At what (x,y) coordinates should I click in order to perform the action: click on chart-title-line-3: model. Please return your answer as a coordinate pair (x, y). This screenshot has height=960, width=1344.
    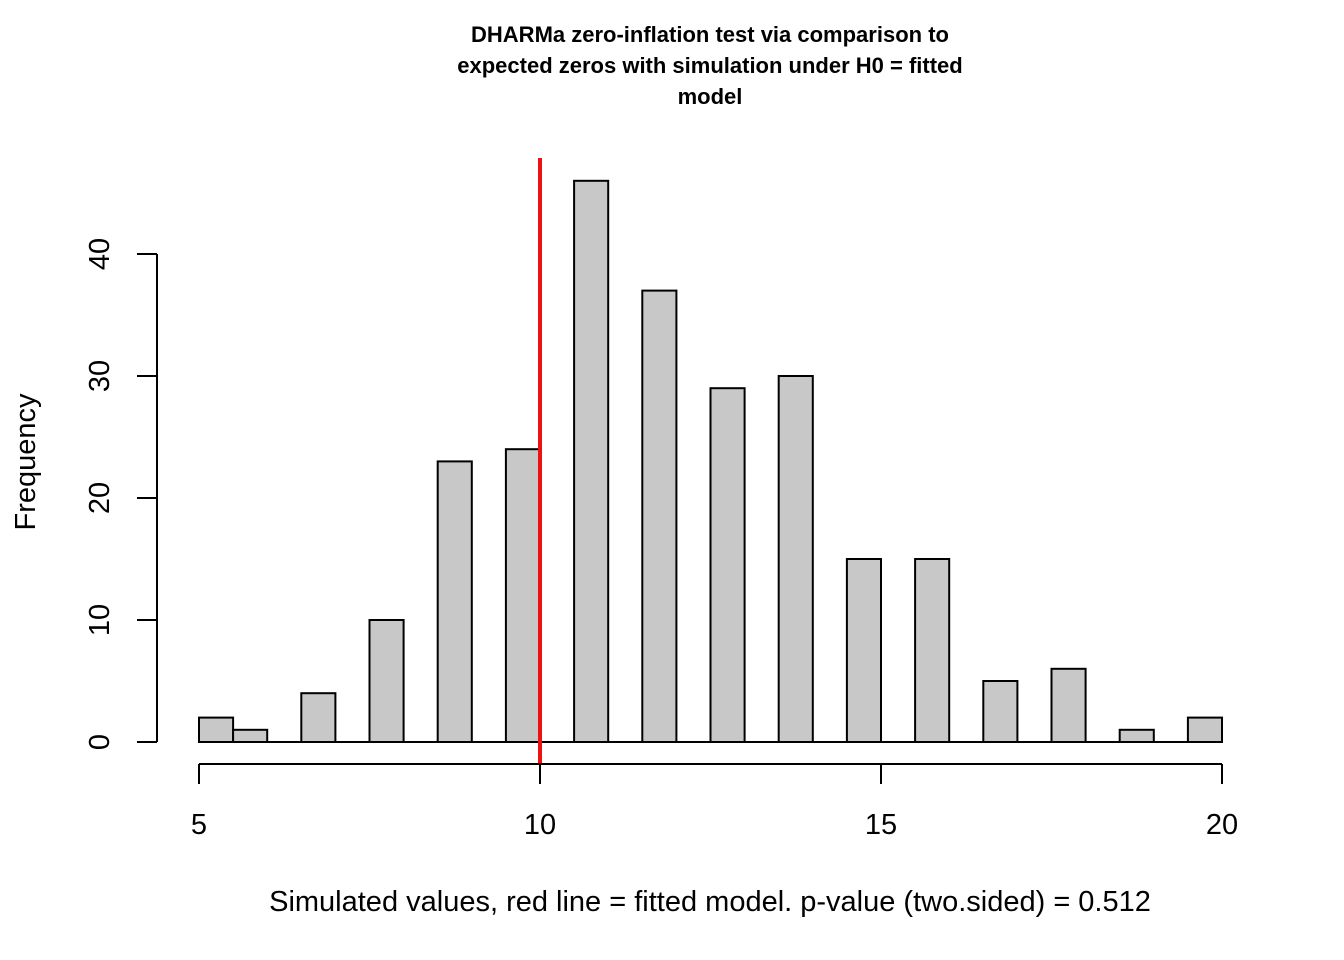
    Looking at the image, I should click on (710, 96).